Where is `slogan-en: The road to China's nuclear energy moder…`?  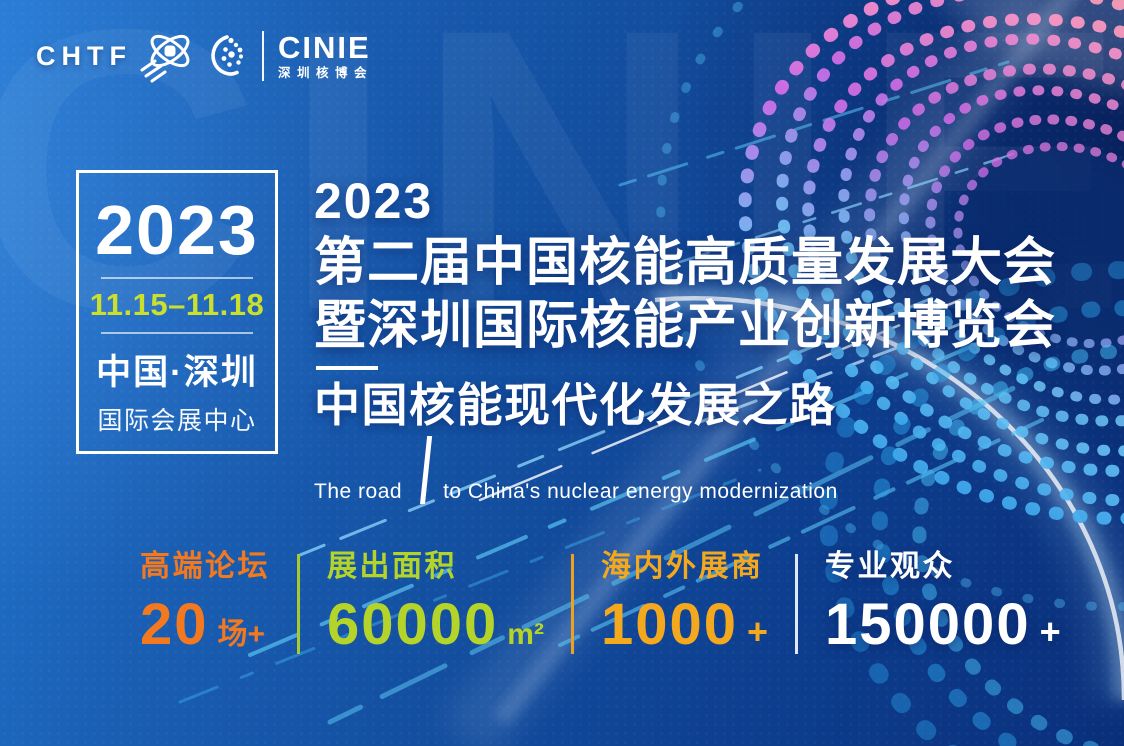
slogan-en: The road to China's nuclear energy moder… is located at coordinates (576, 470).